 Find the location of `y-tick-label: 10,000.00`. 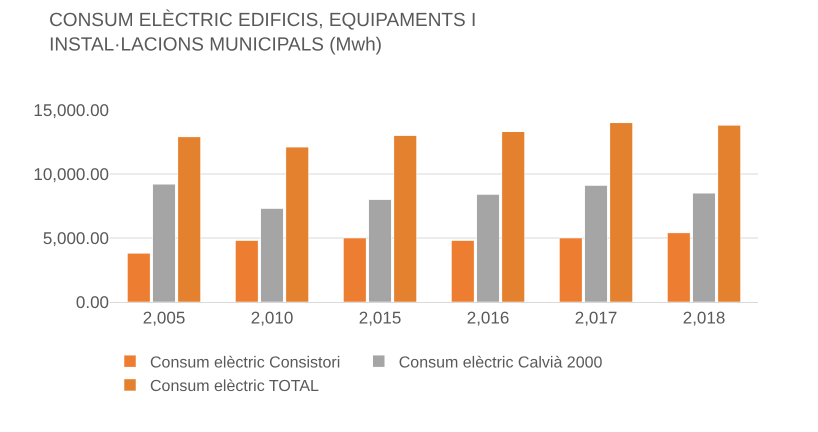

y-tick-label: 10,000.00 is located at coordinates (71, 174).